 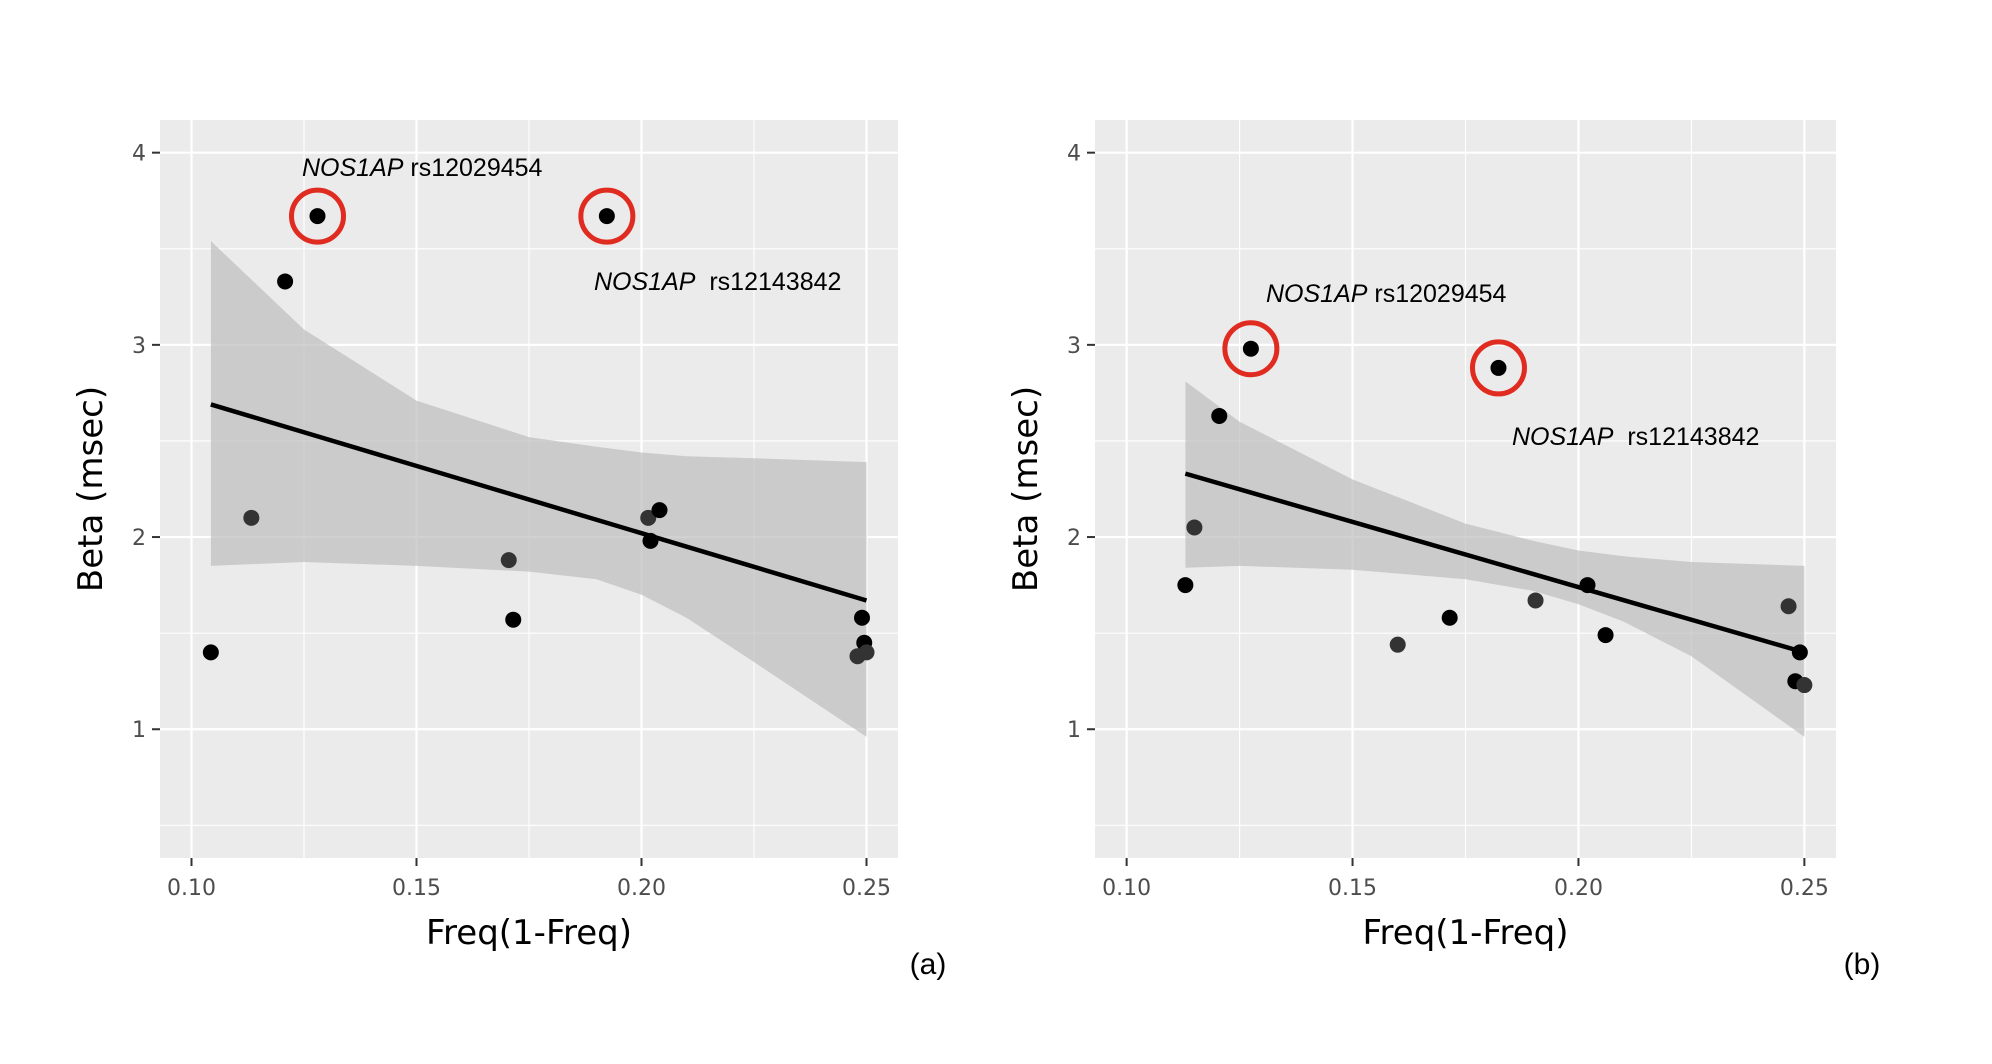 I want to click on confidence-band, so click(x=1495, y=559).